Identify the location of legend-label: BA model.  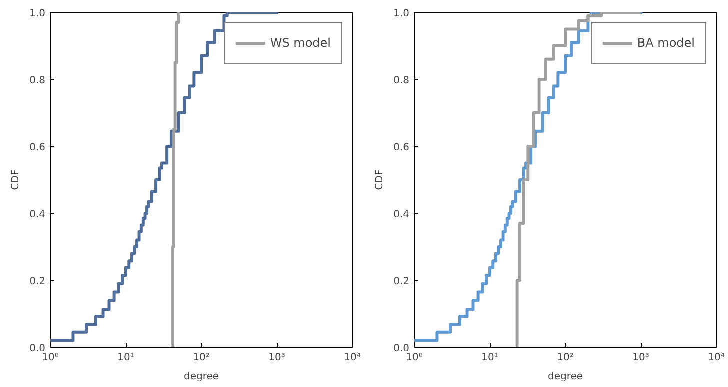
(666, 43).